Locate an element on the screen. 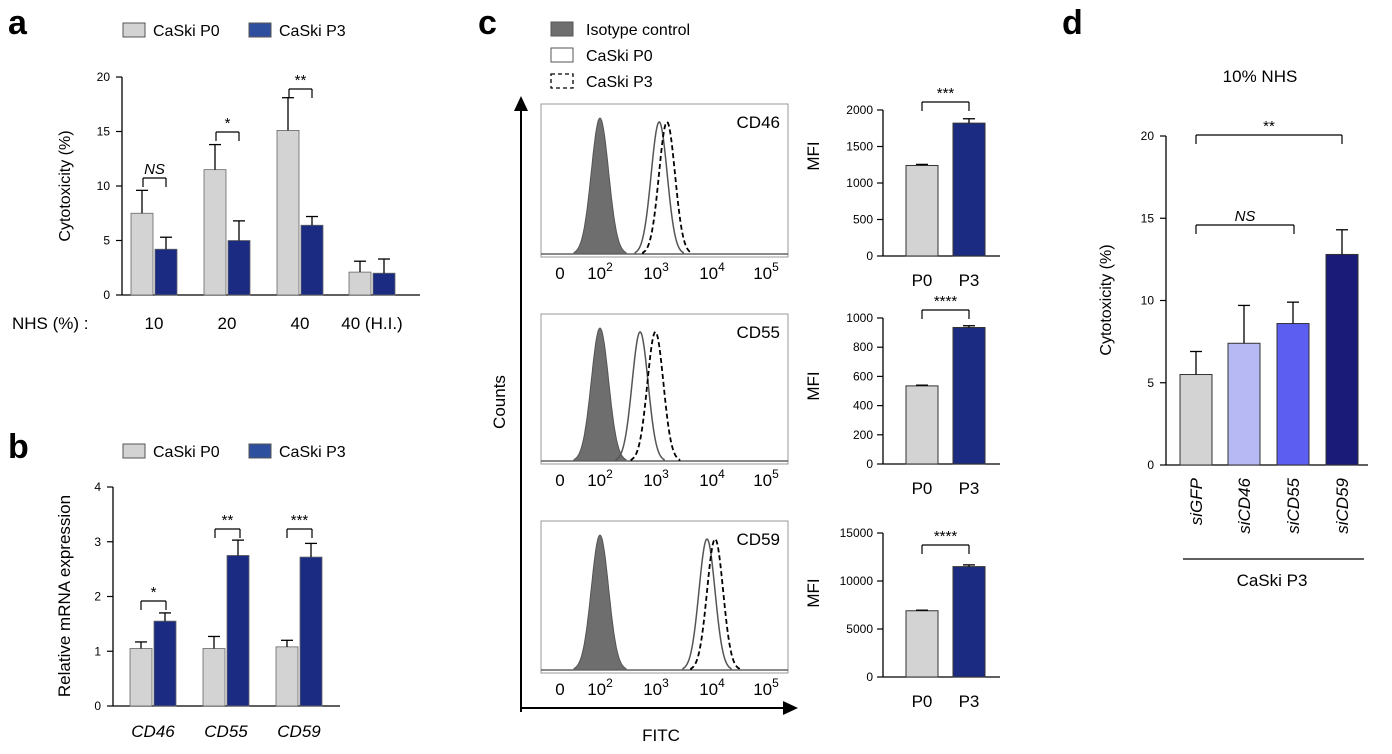  panel-c-mfi-ytick-label: 1500 is located at coordinates (859, 147).